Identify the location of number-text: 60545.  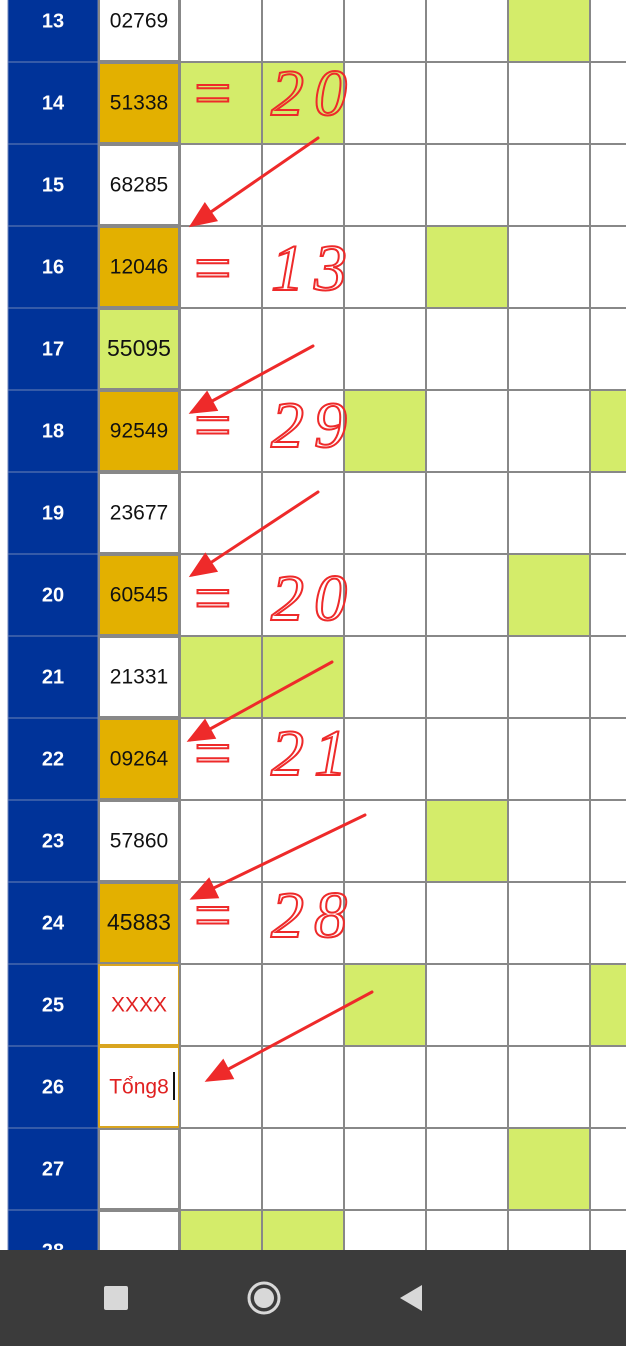
(139, 595).